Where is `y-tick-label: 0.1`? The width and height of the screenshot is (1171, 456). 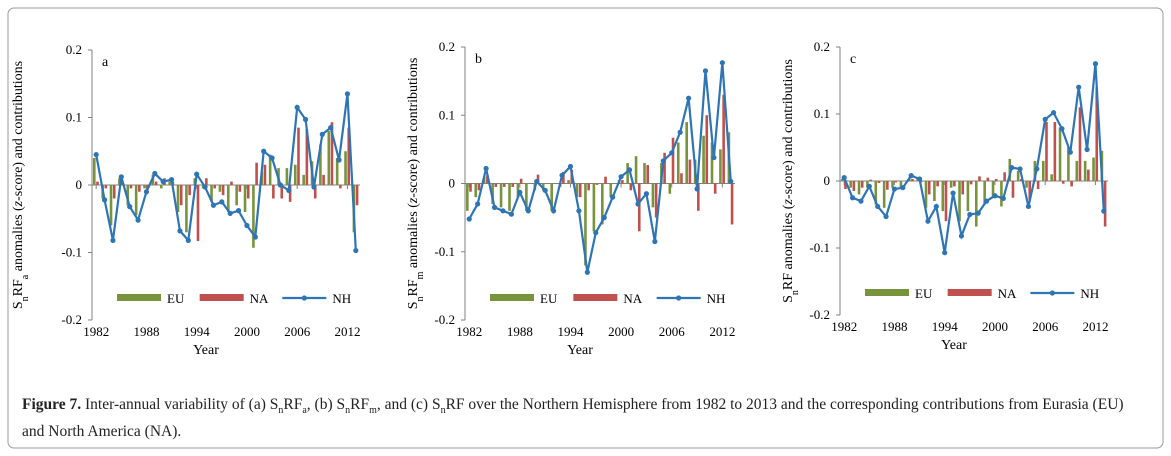 y-tick-label: 0.1 is located at coordinates (74, 117).